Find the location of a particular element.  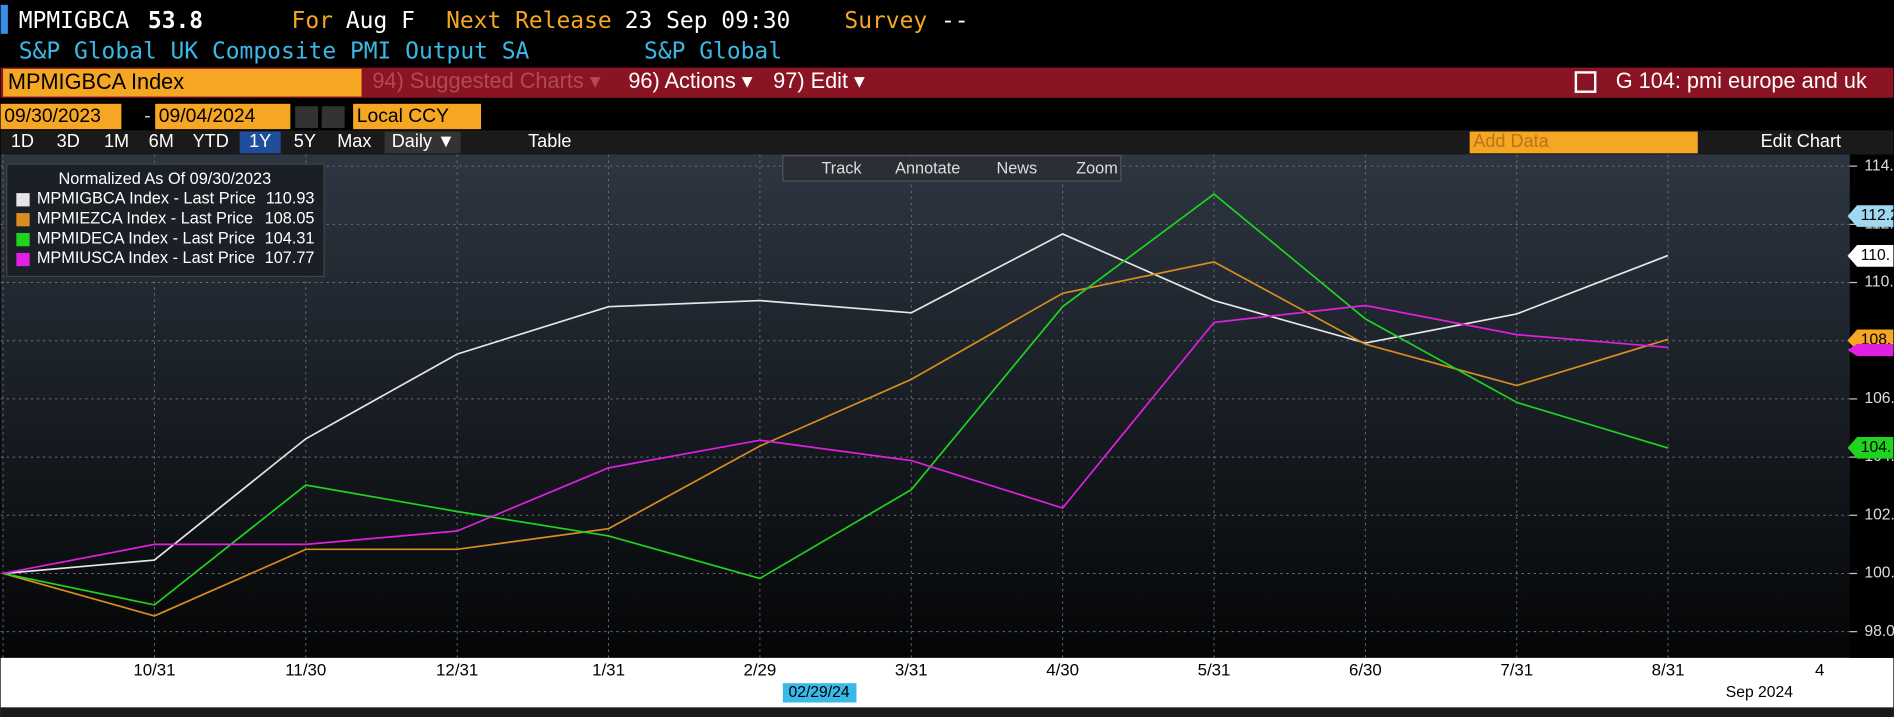

price-tag-label: 104. is located at coordinates (1876, 447).